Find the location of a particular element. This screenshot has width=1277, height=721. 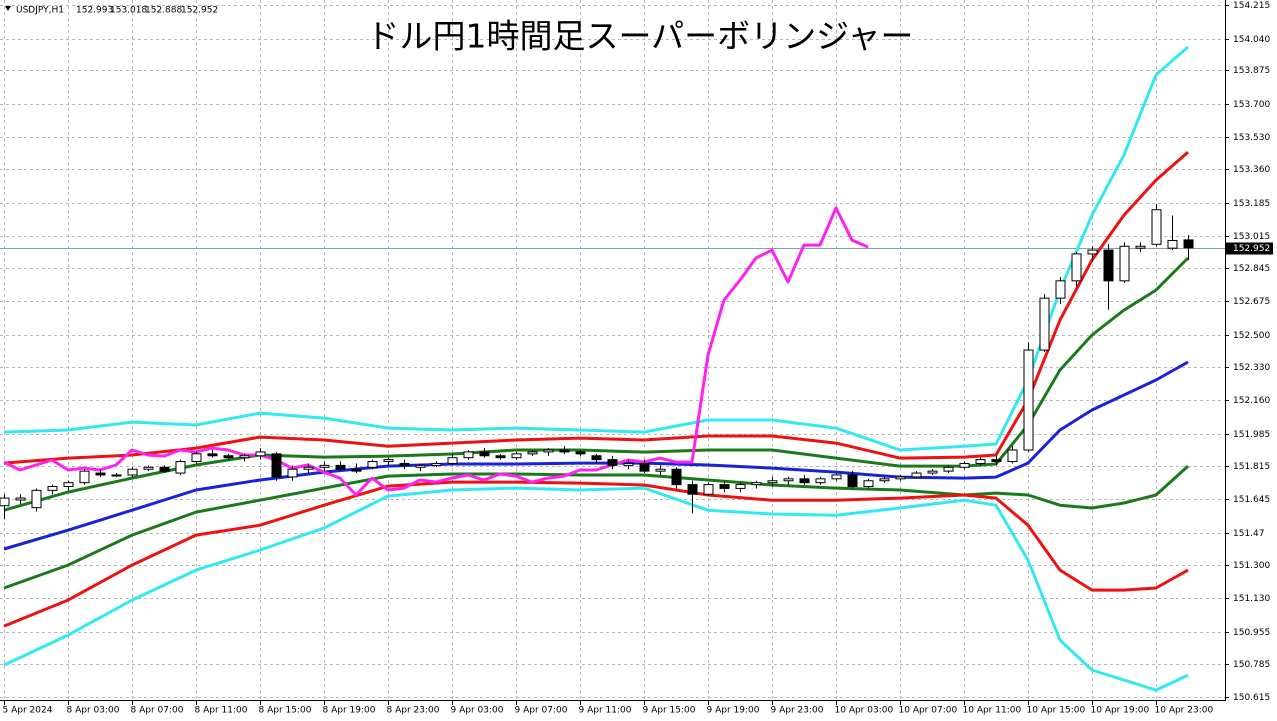

chart-title: ドル円1時間足スーパーボリンジャー is located at coordinates (639, 36).